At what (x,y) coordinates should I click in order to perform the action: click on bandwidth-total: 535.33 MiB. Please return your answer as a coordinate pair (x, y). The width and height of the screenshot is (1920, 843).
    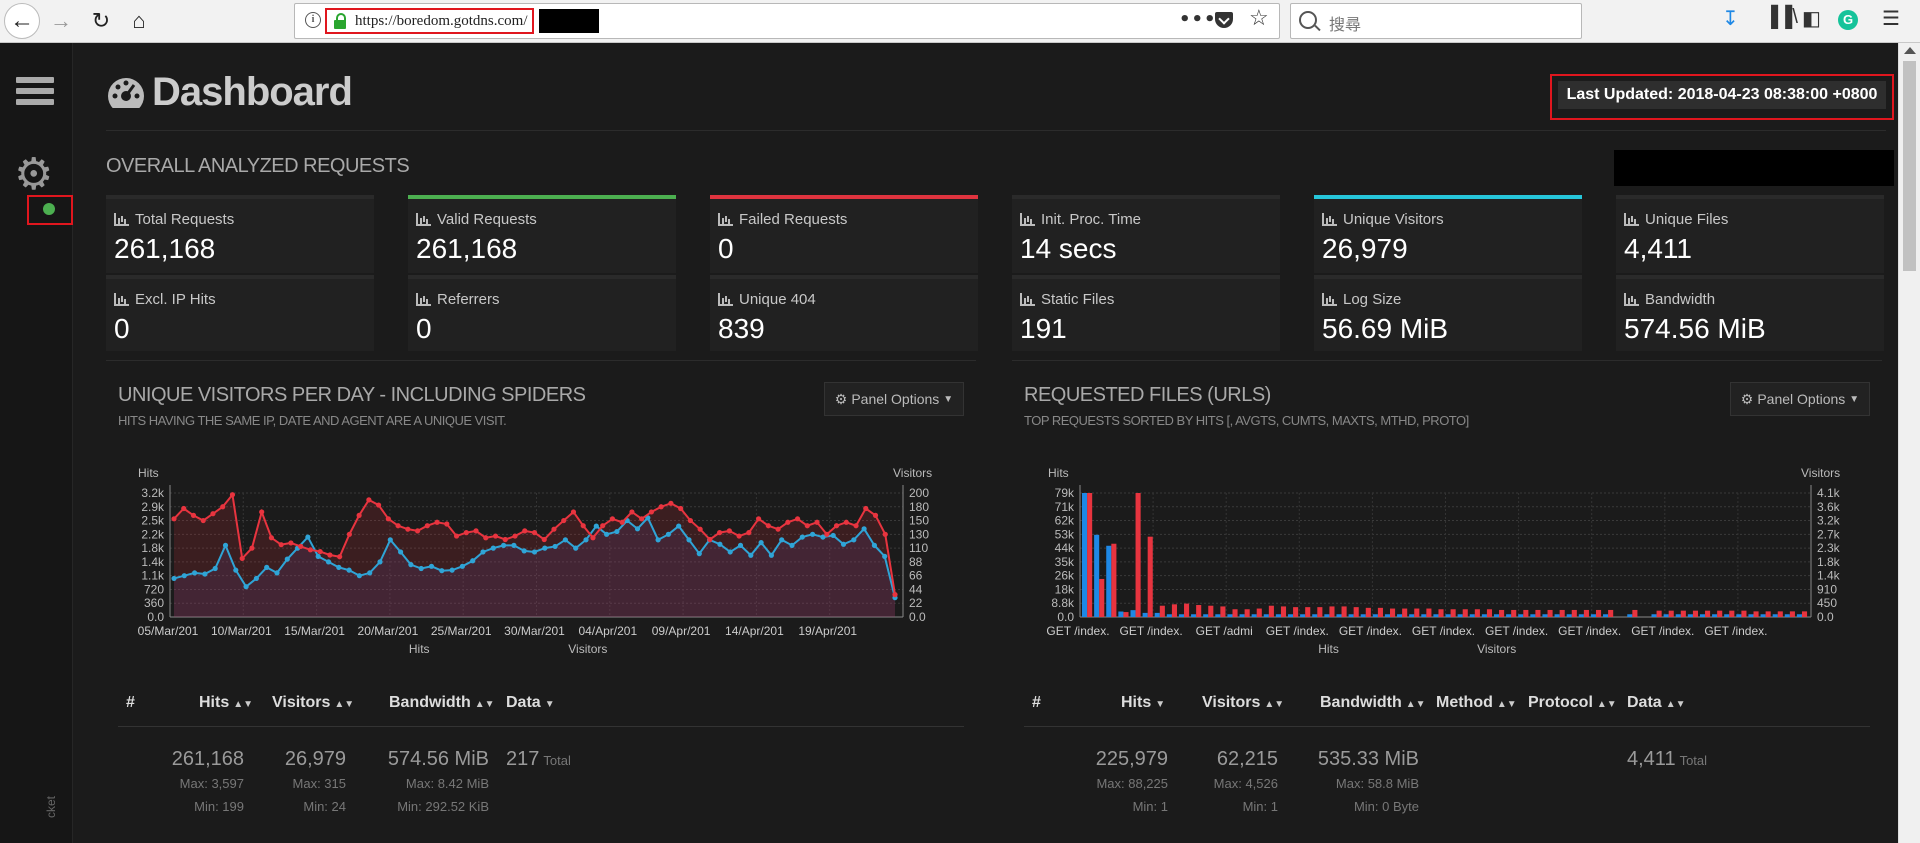
    Looking at the image, I should click on (1368, 759).